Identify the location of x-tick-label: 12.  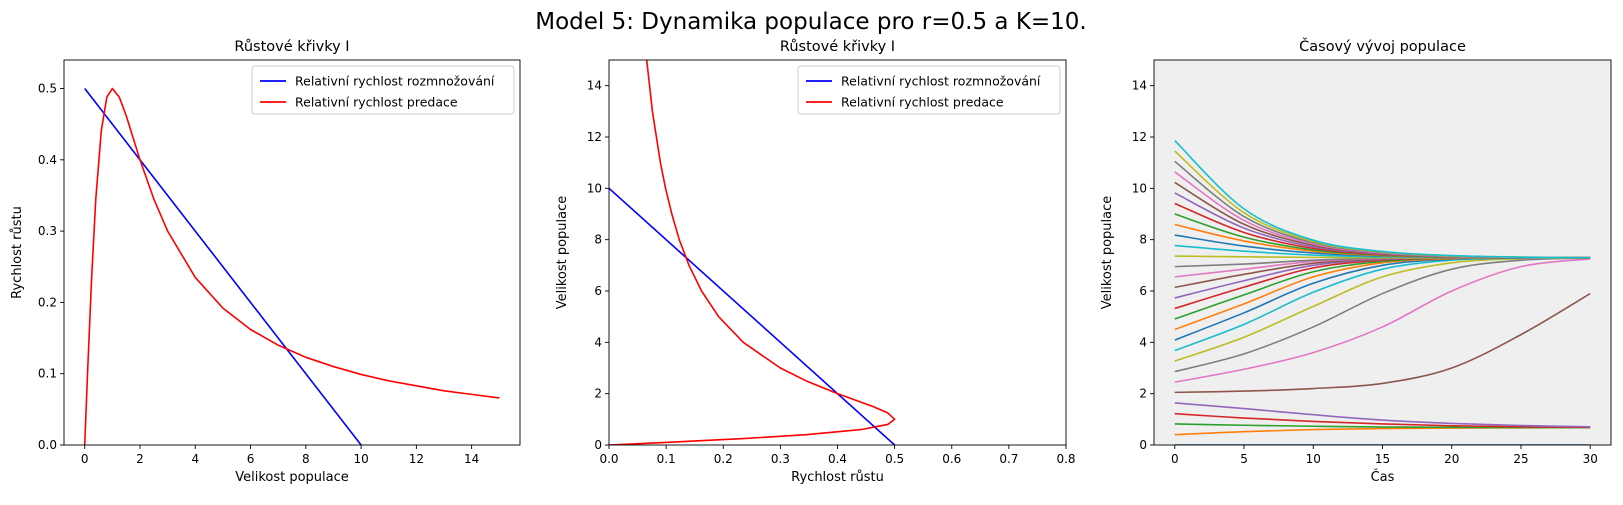
(416, 459).